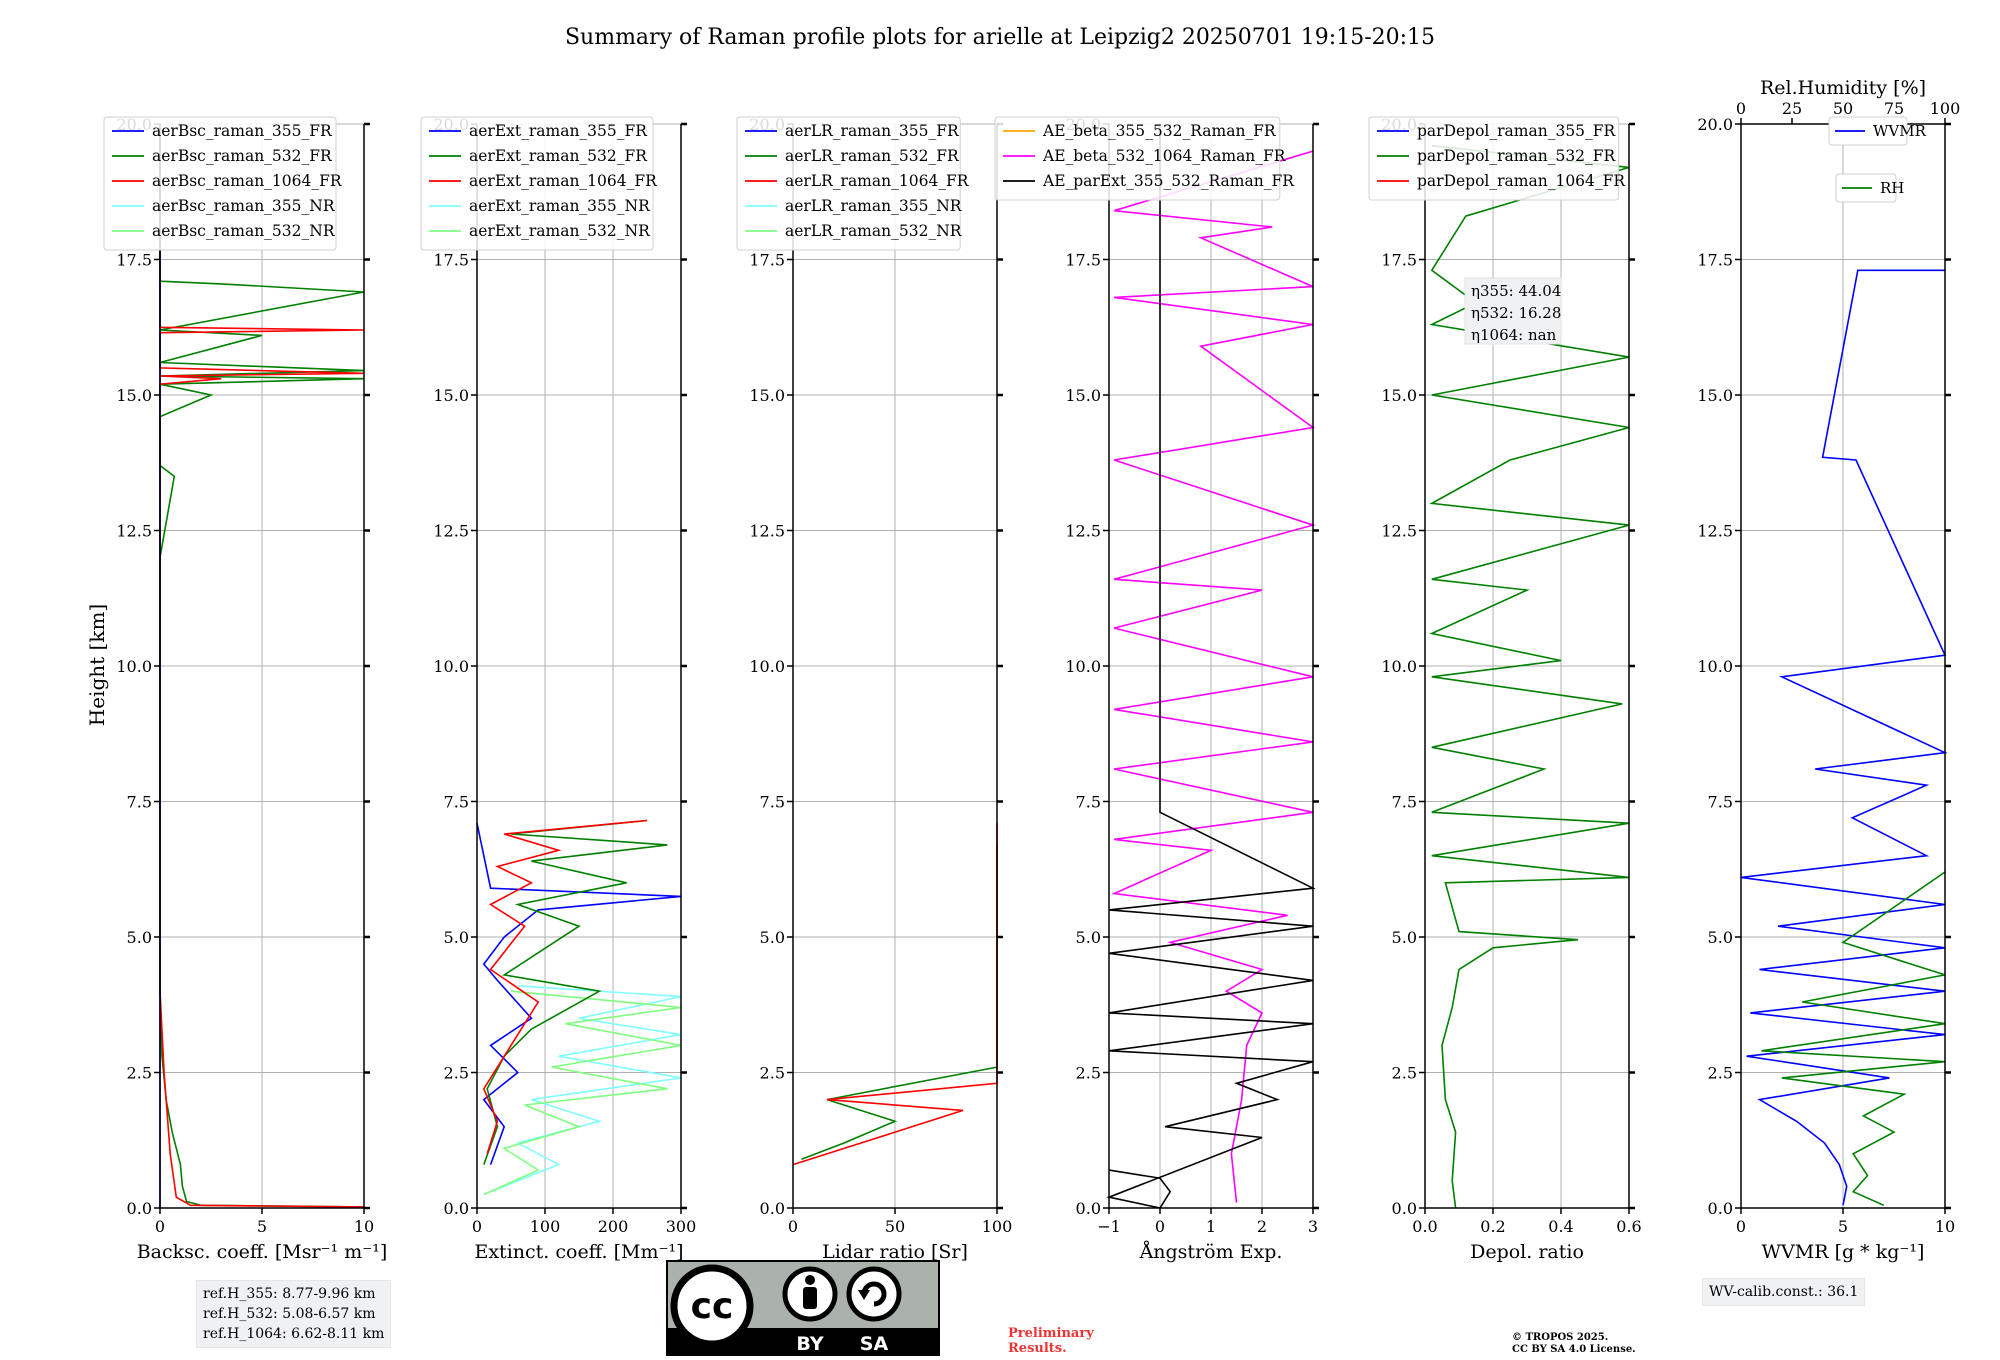 The height and width of the screenshot is (1360, 2000). What do you see at coordinates (681, 1226) in the screenshot?
I see `x-tick-label: 300` at bounding box center [681, 1226].